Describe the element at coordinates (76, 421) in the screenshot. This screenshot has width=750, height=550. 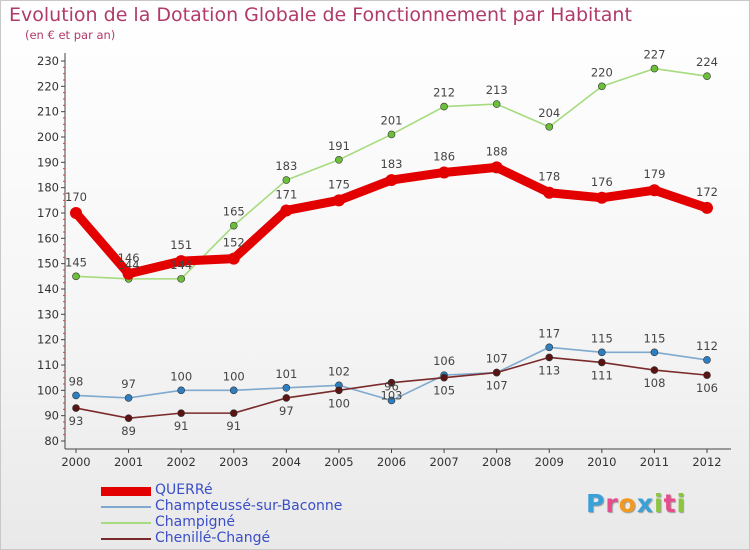
I see `data-label: 93` at that location.